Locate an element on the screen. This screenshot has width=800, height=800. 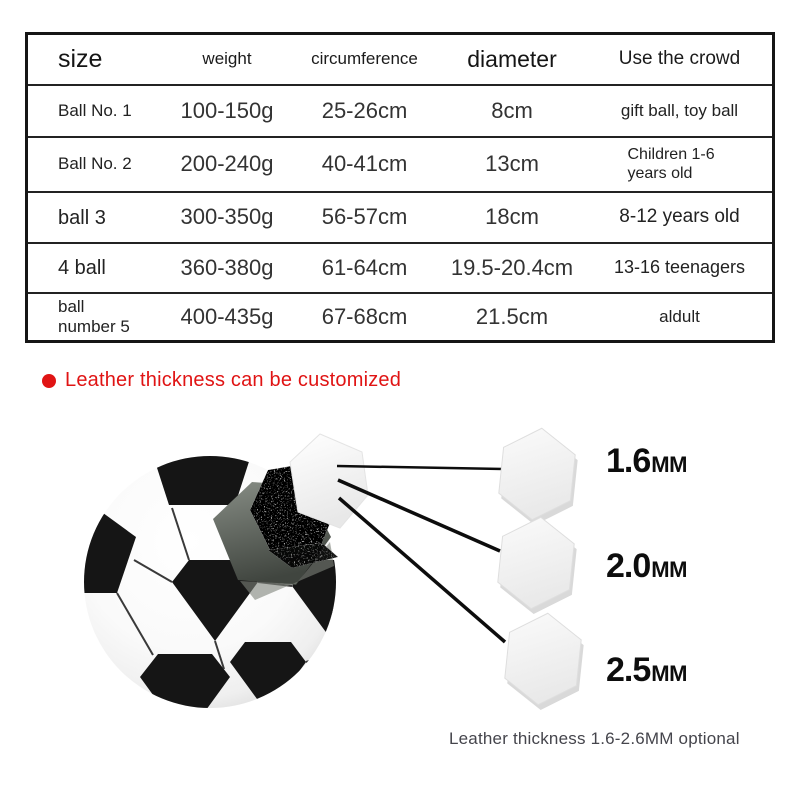
leather-thickness-caption: Leather thickness 1.6-2.6MM optional is located at coordinates (594, 738).